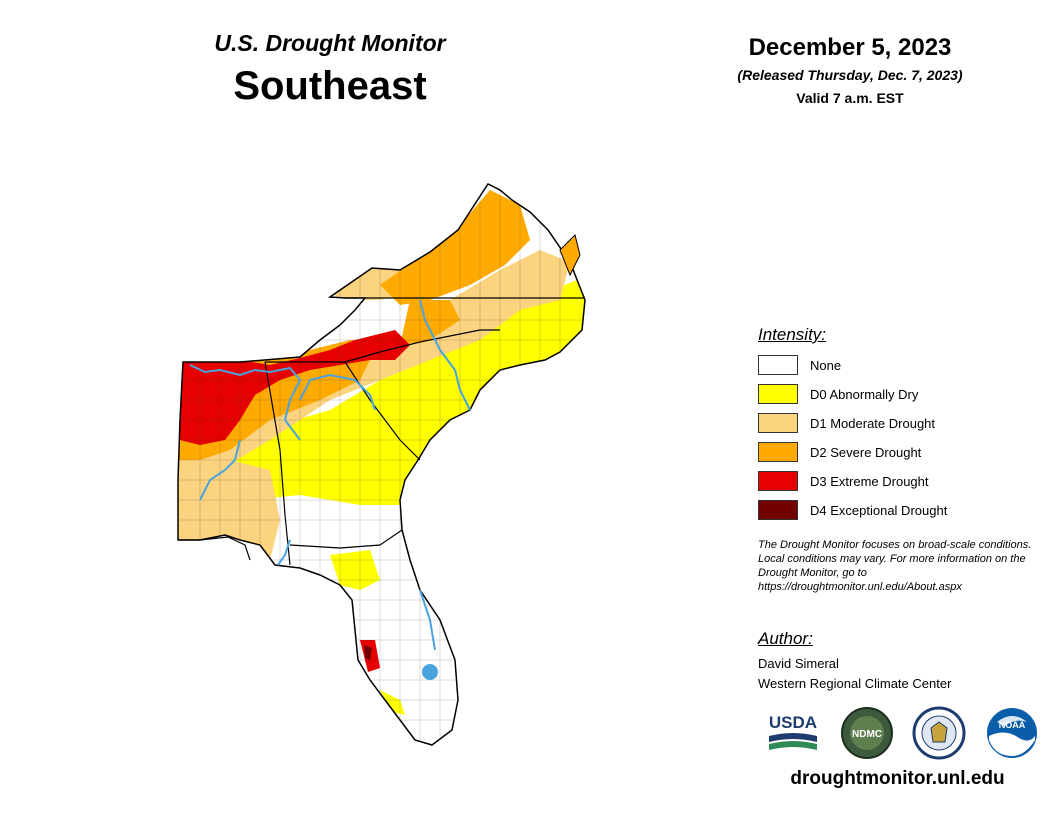 The height and width of the screenshot is (816, 1056). What do you see at coordinates (855, 683) in the screenshot?
I see `author-organization: Western Regional Climate Center` at bounding box center [855, 683].